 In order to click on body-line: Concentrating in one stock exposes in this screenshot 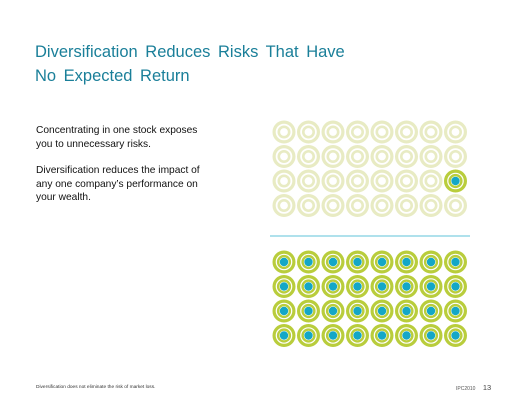, I will do `click(117, 130)`.